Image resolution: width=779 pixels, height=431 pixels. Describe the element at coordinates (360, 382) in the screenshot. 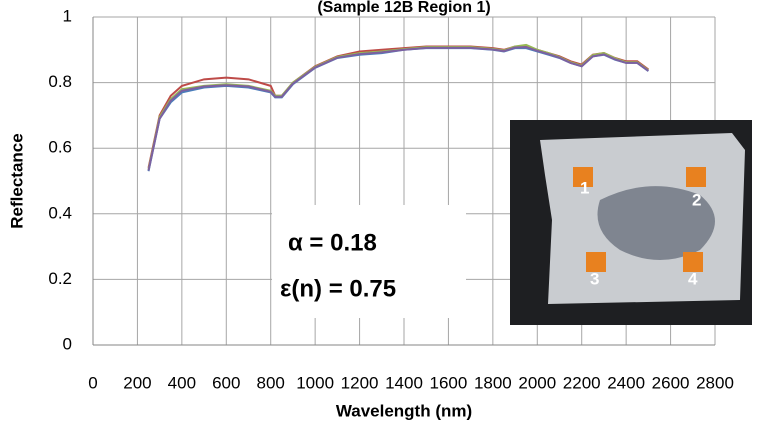

I see `x-tick-label: 1200` at that location.